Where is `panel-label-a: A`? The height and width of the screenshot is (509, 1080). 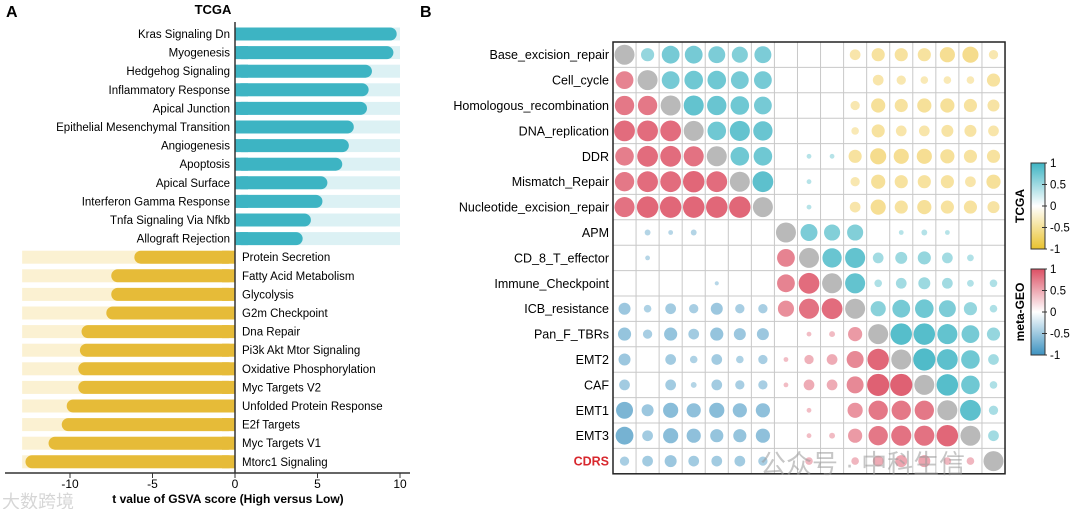 panel-label-a: A is located at coordinates (12, 12).